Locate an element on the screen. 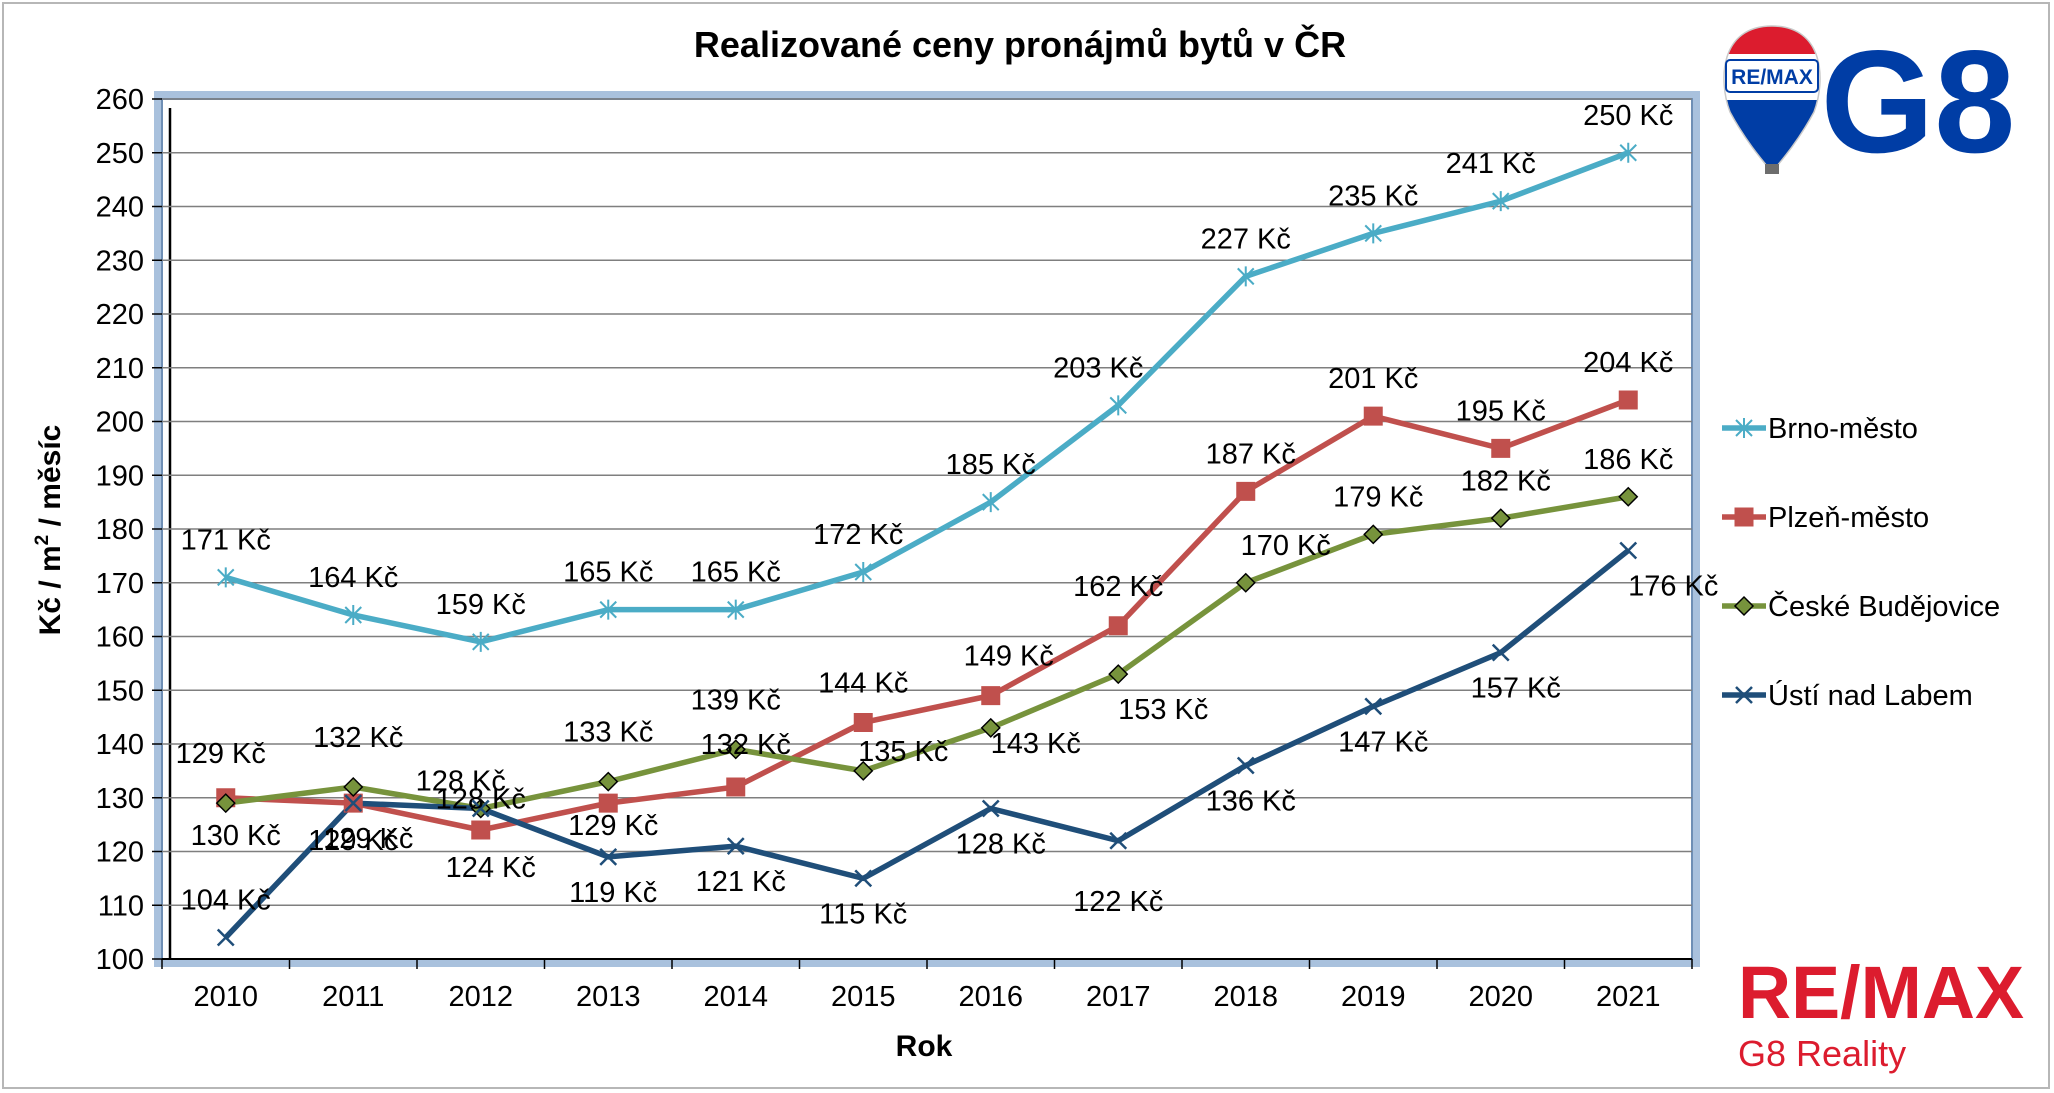 The width and height of the screenshot is (2054, 1093). data-label: 153 Kč is located at coordinates (1163, 710).